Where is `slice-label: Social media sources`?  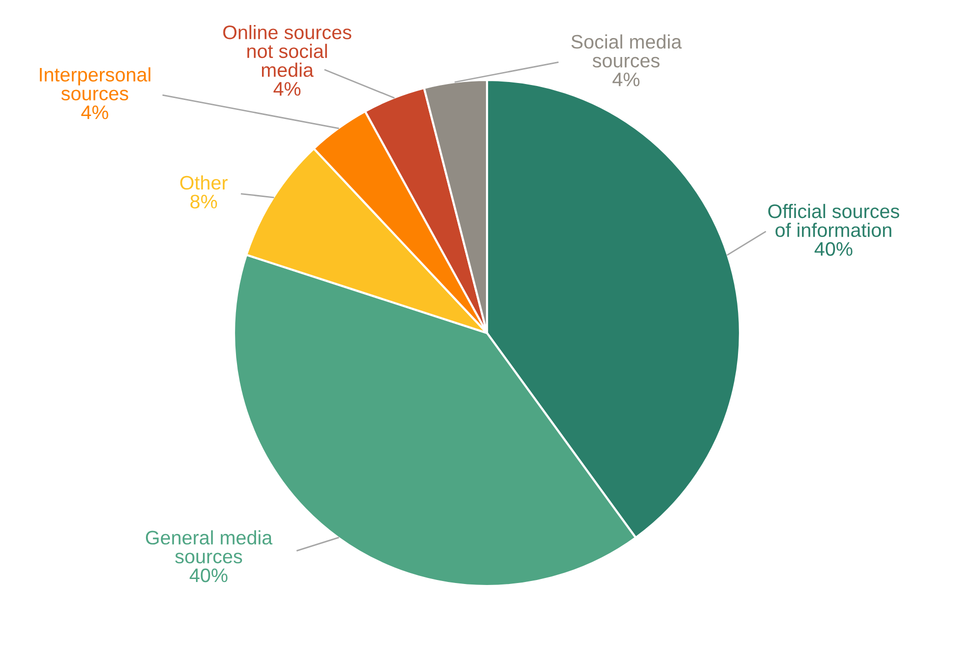 slice-label: Social media sources is located at coordinates (626, 51).